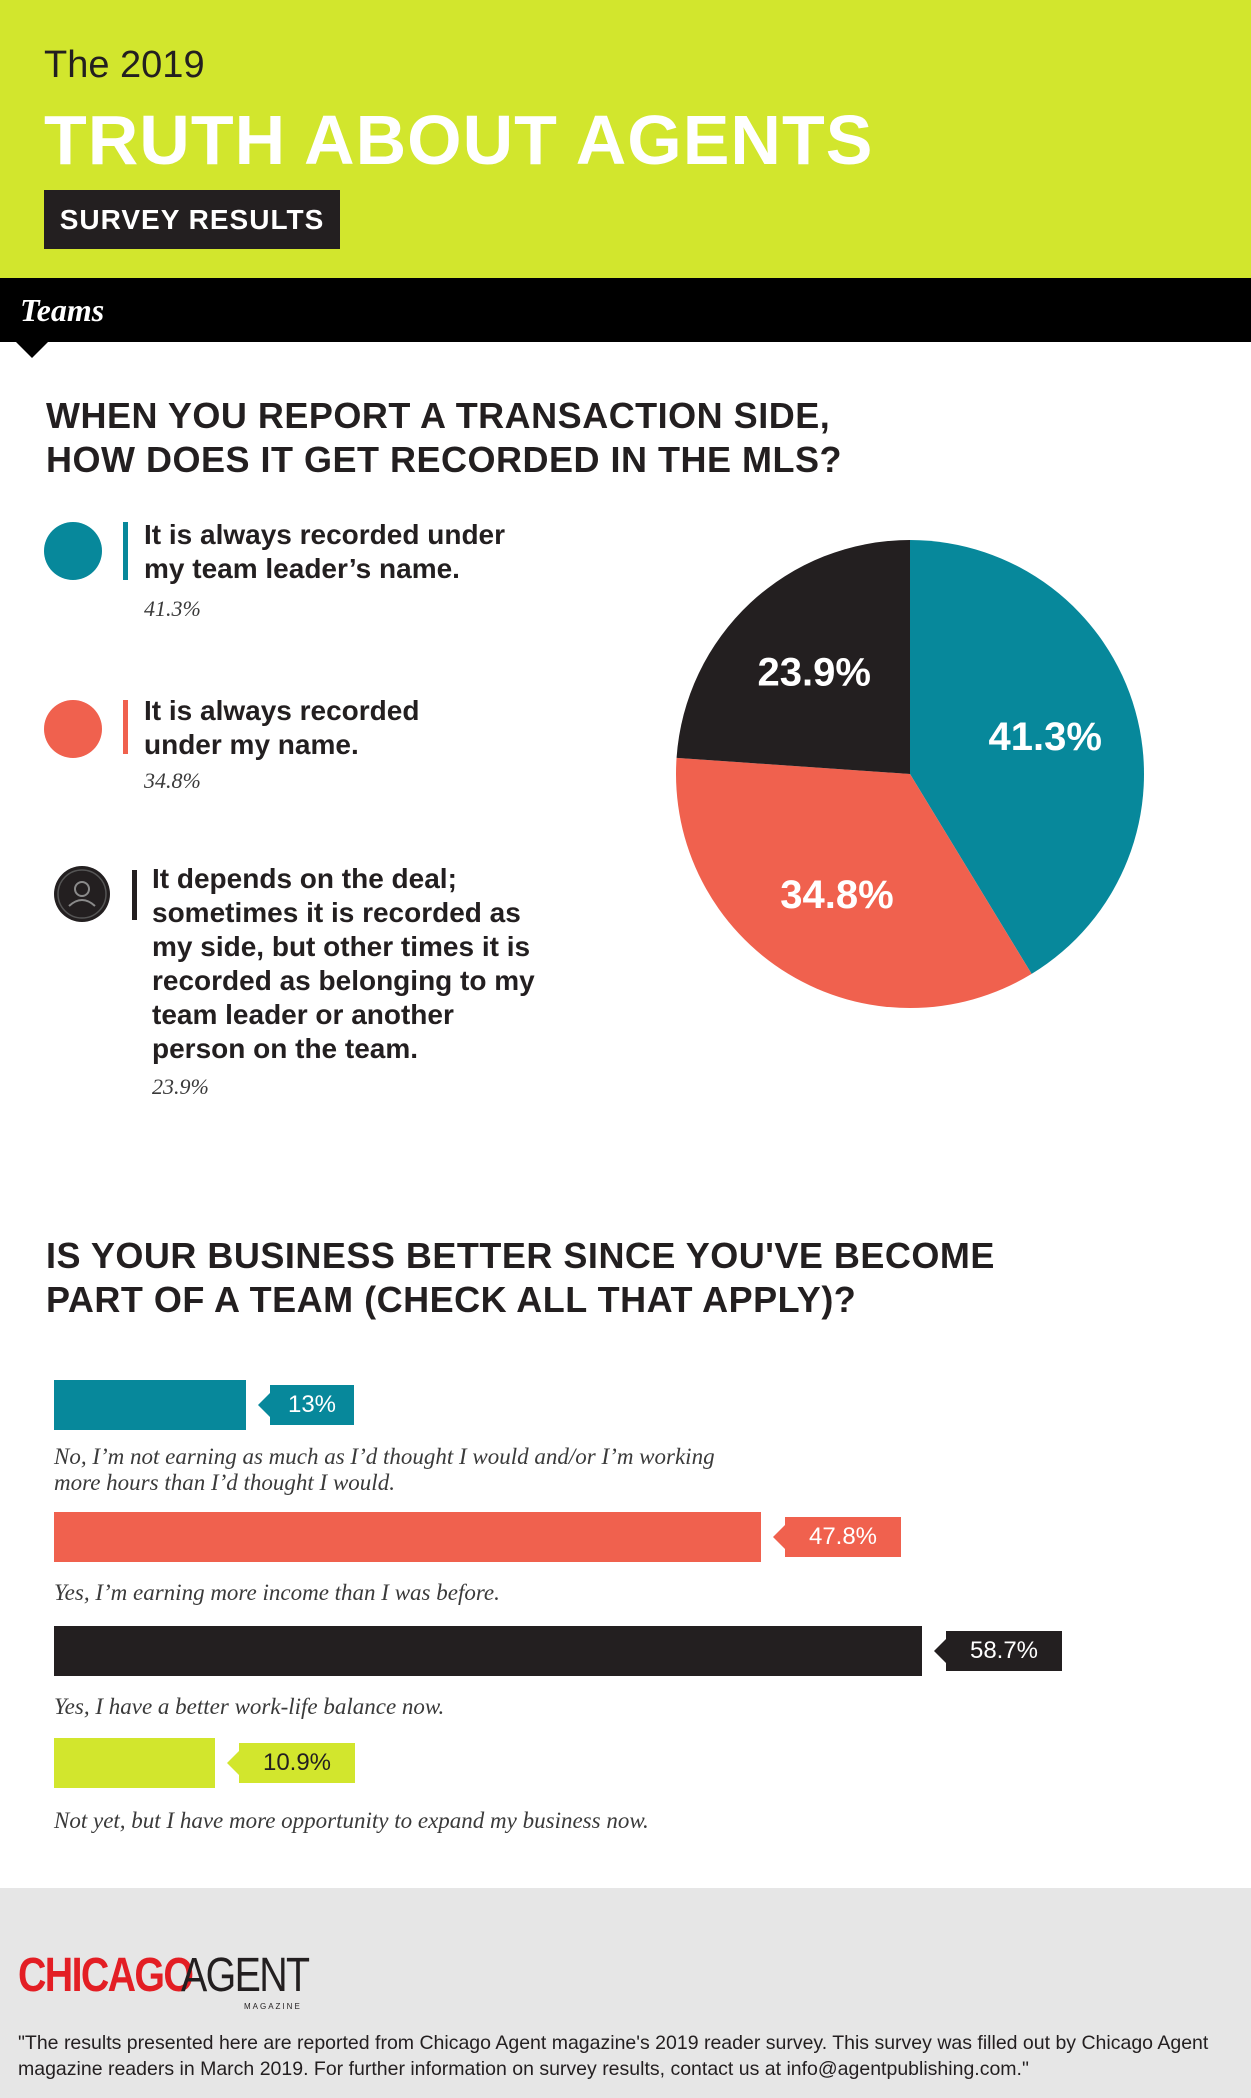 The width and height of the screenshot is (1251, 2098). What do you see at coordinates (62, 310) in the screenshot?
I see `section-label: Teams` at bounding box center [62, 310].